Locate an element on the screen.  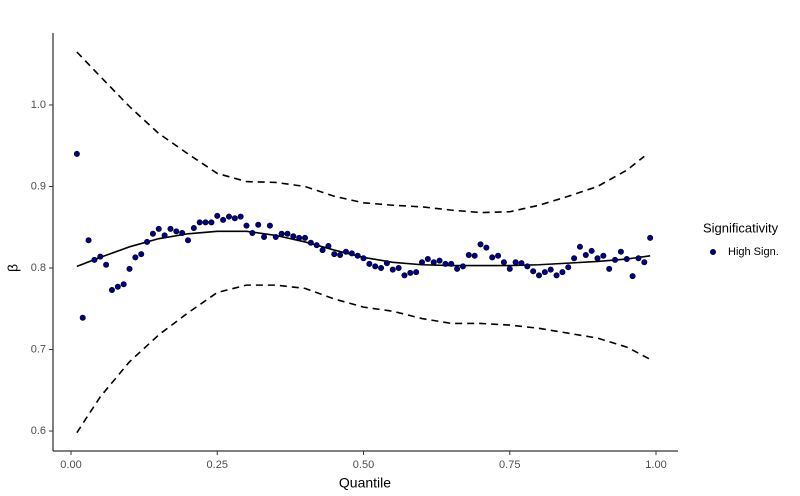
x-axis-title: Quantile is located at coordinates (365, 483).